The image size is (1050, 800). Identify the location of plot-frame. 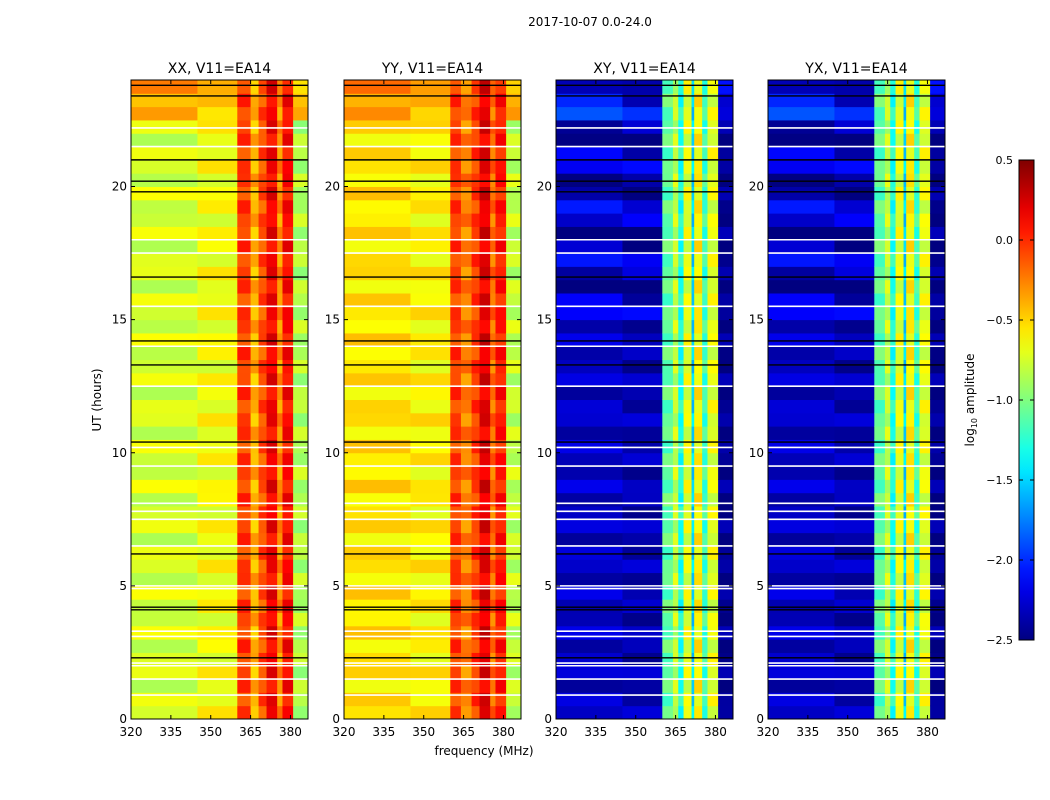
(856, 399).